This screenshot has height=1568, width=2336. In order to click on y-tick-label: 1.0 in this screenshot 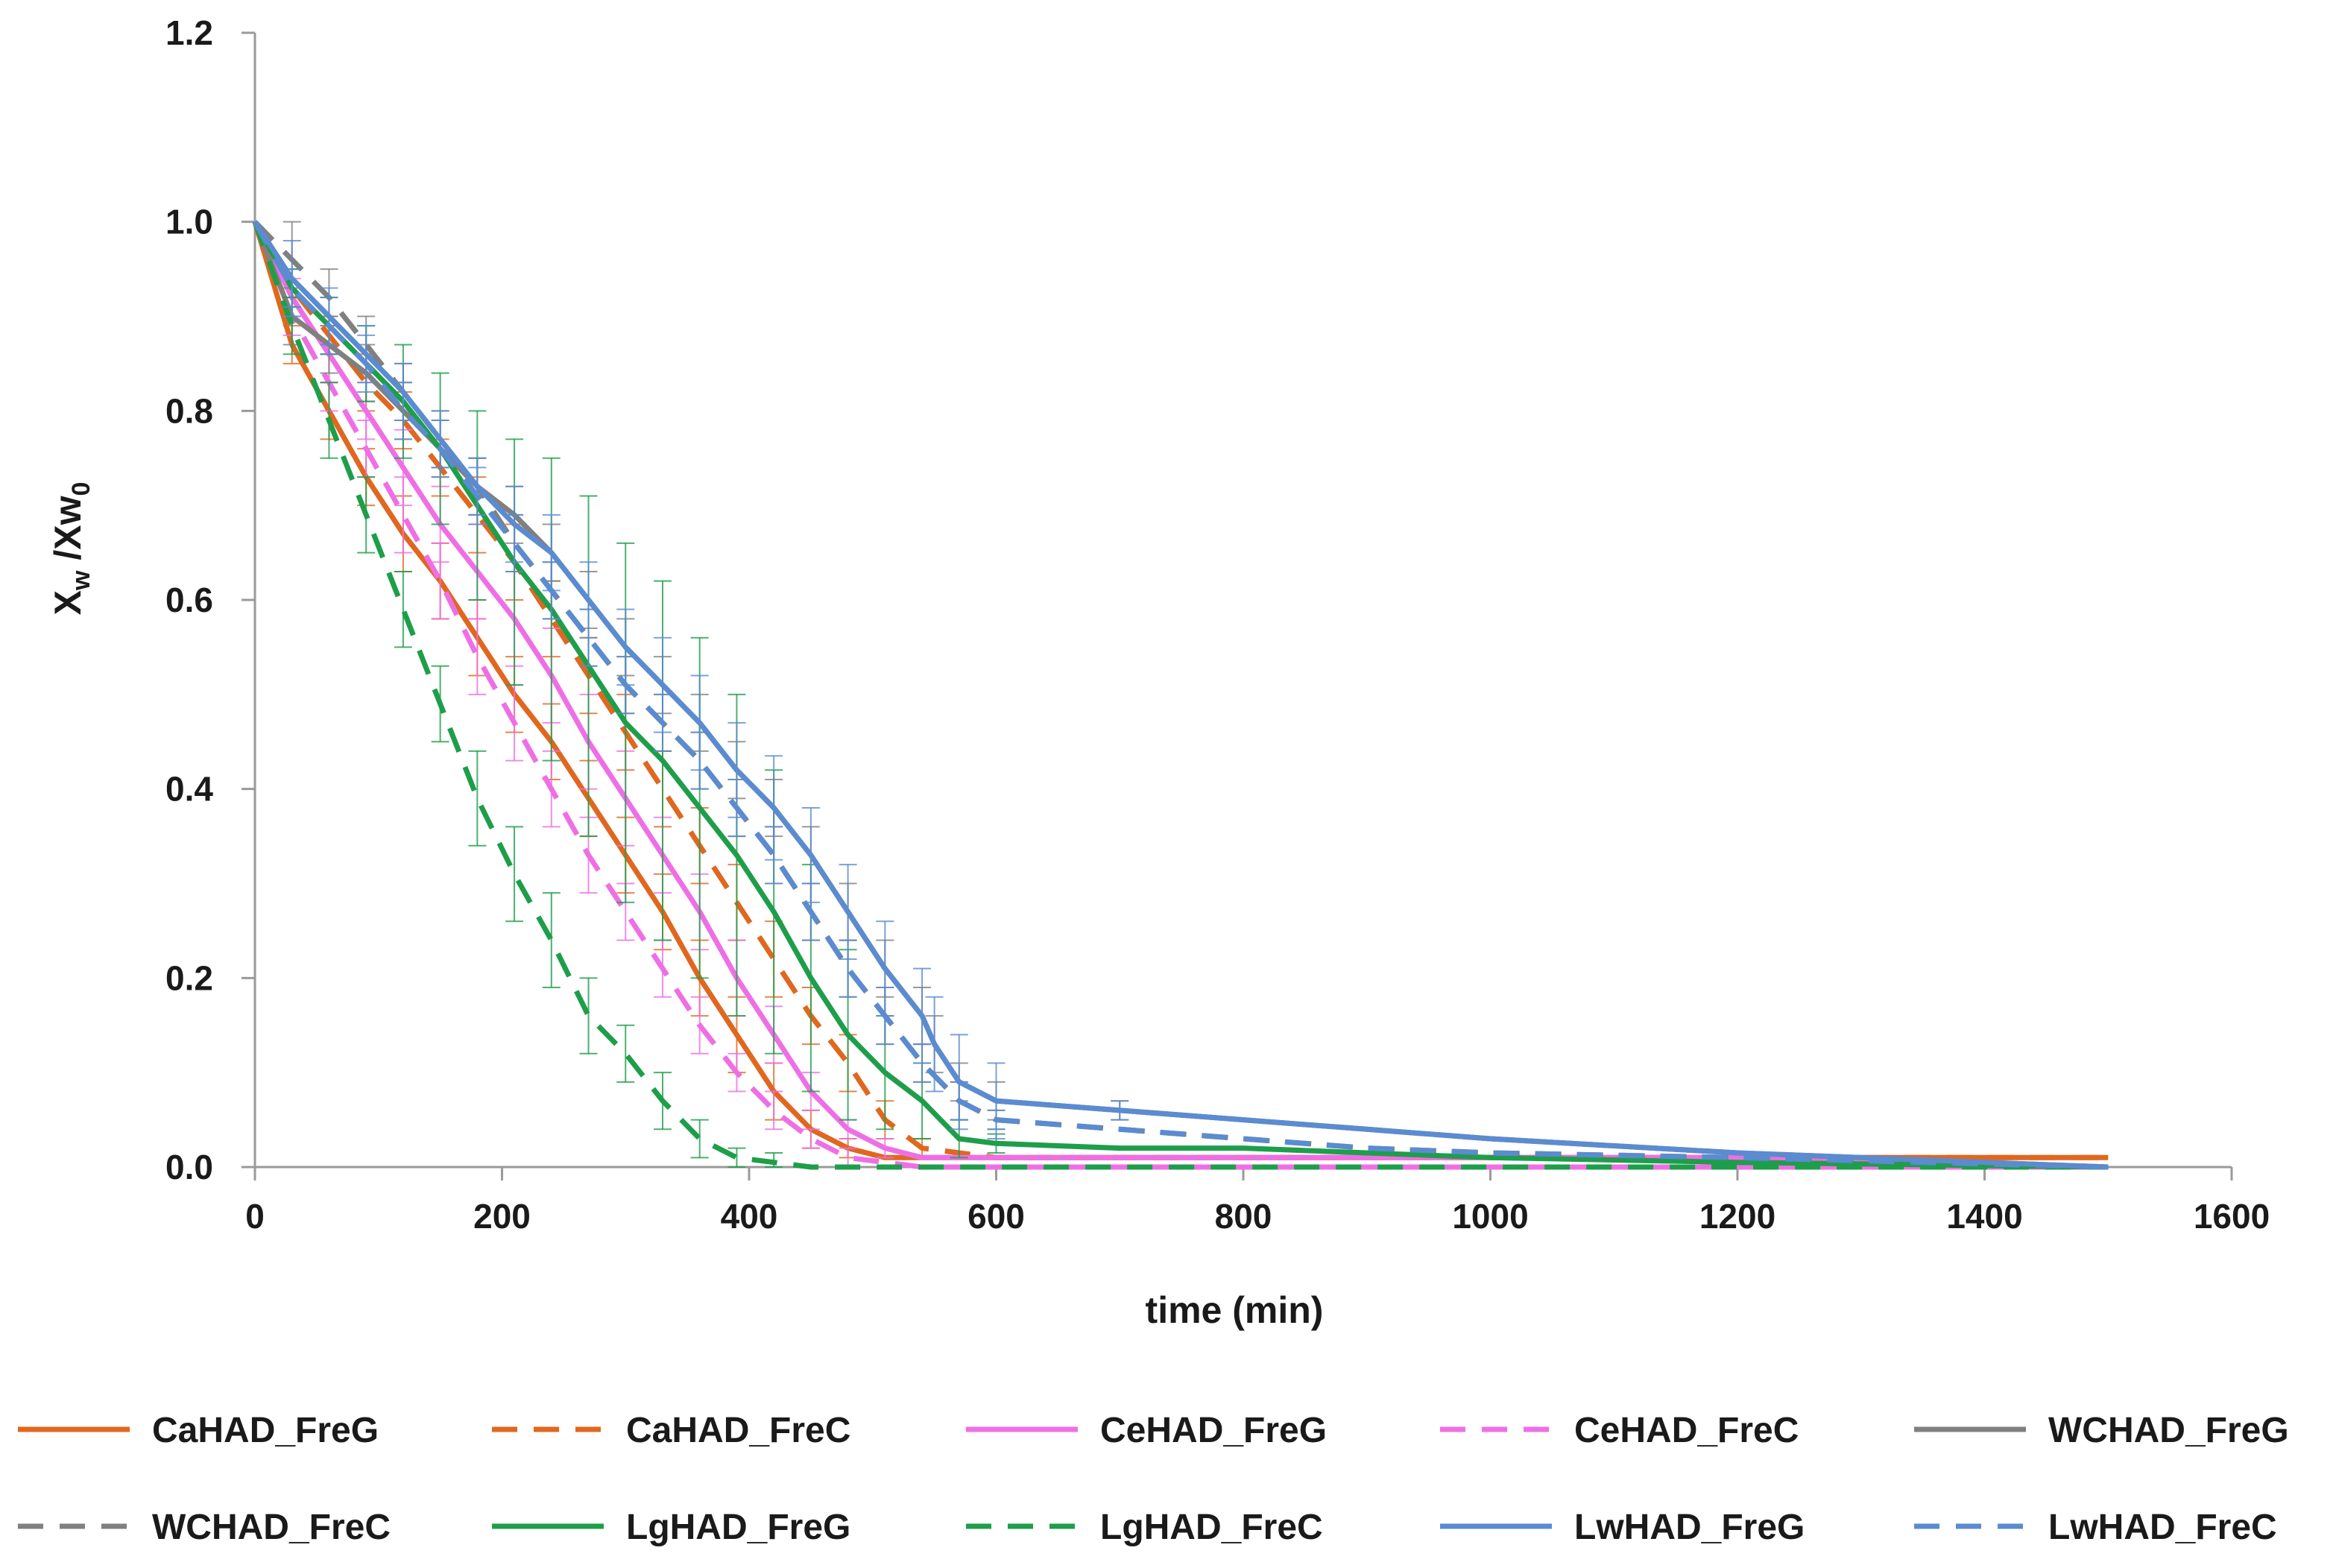, I will do `click(189, 222)`.